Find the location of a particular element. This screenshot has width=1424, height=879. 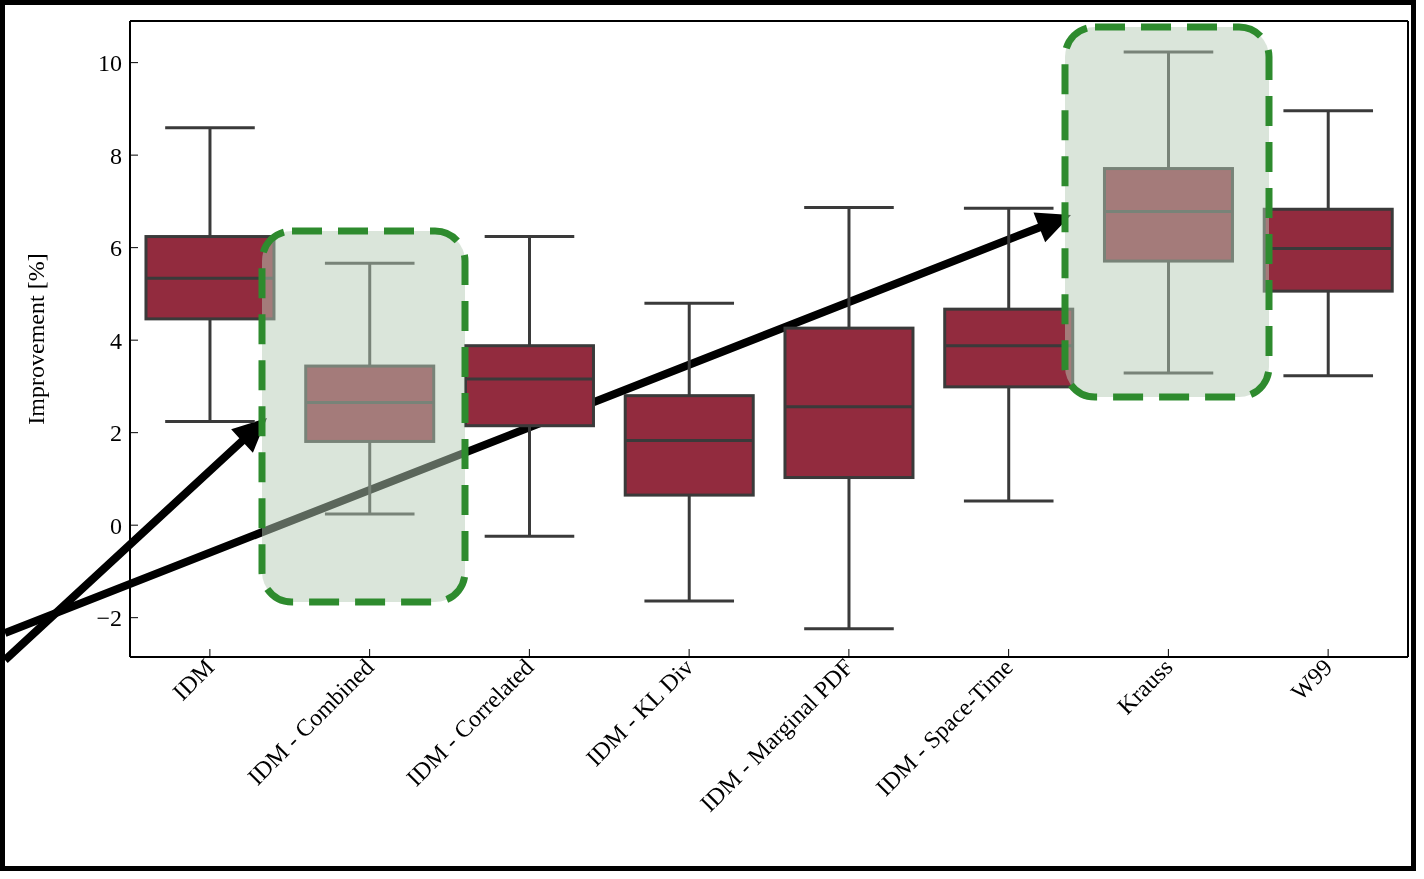

y-tick-label: 0 is located at coordinates (116, 525).